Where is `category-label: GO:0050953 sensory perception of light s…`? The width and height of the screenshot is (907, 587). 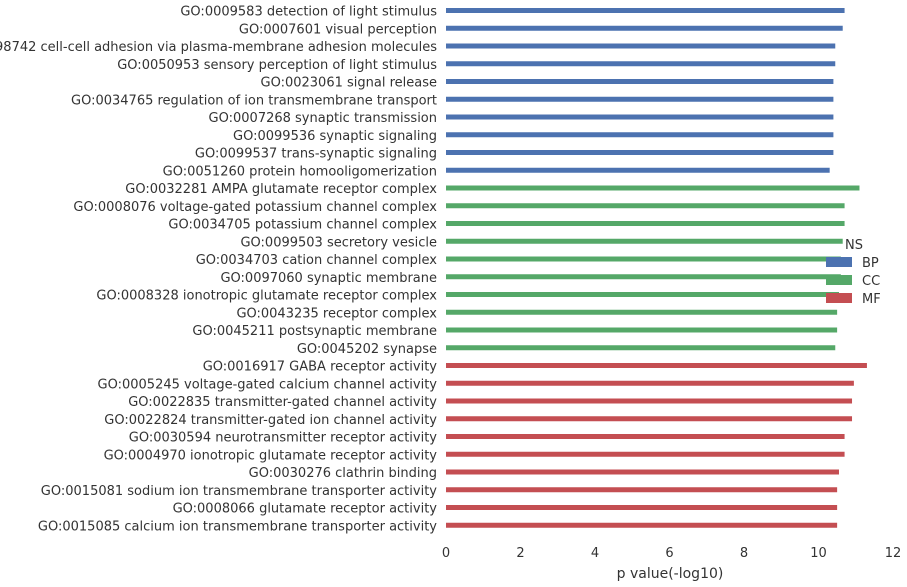
category-label: GO:0050953 sensory perception of light s… is located at coordinates (277, 65).